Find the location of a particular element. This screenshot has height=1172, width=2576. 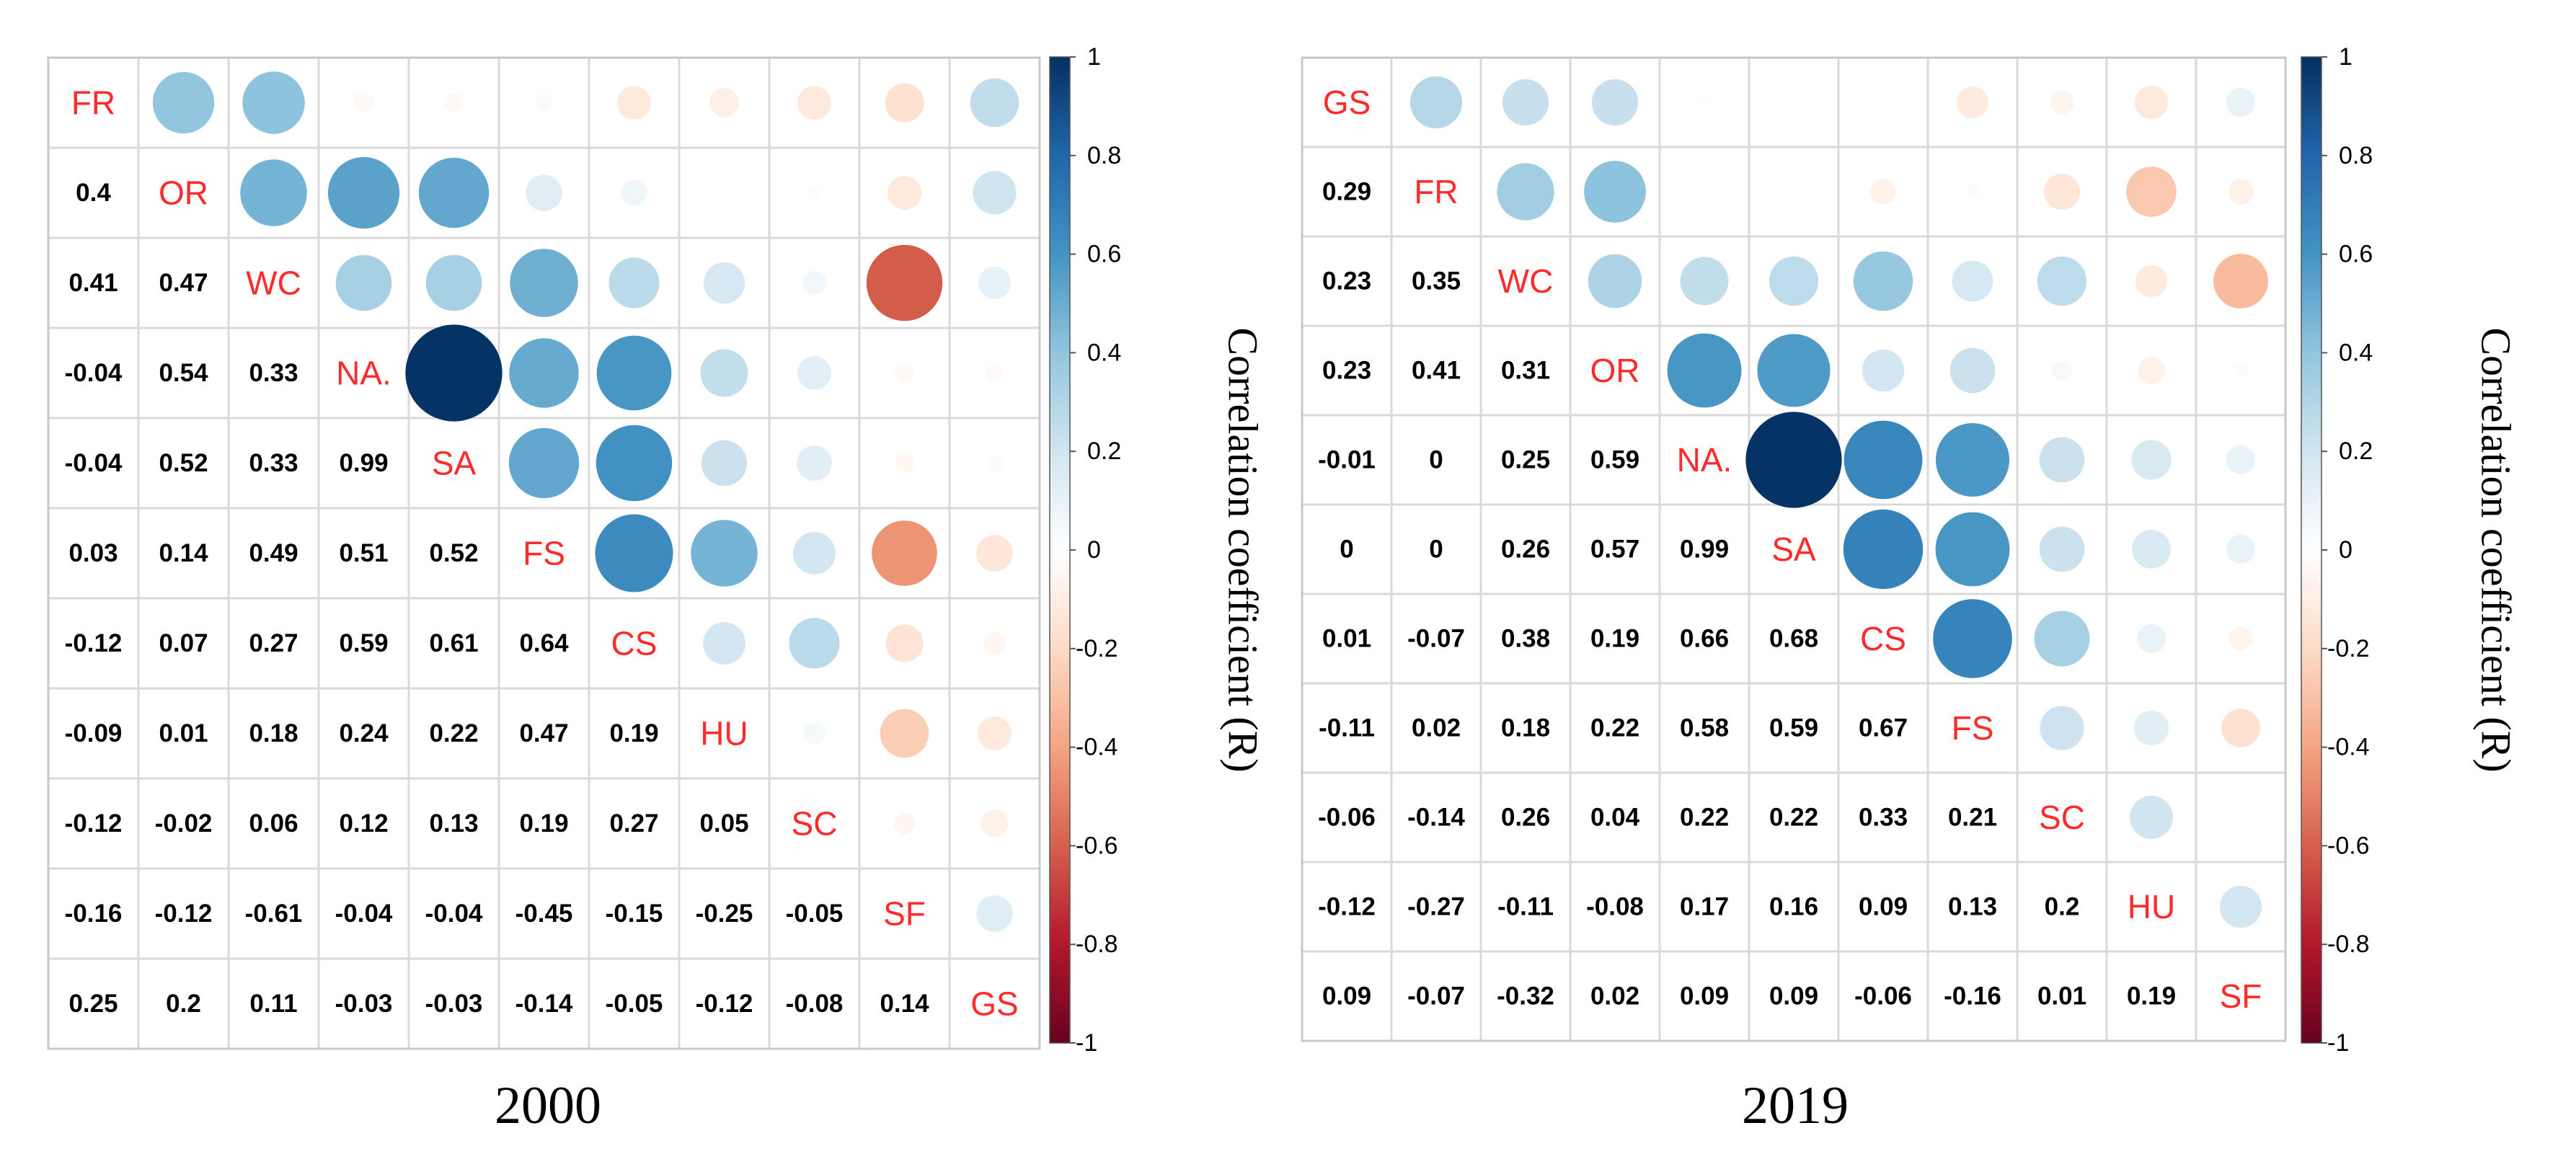

correlation-value: -0.03 is located at coordinates (364, 1004).